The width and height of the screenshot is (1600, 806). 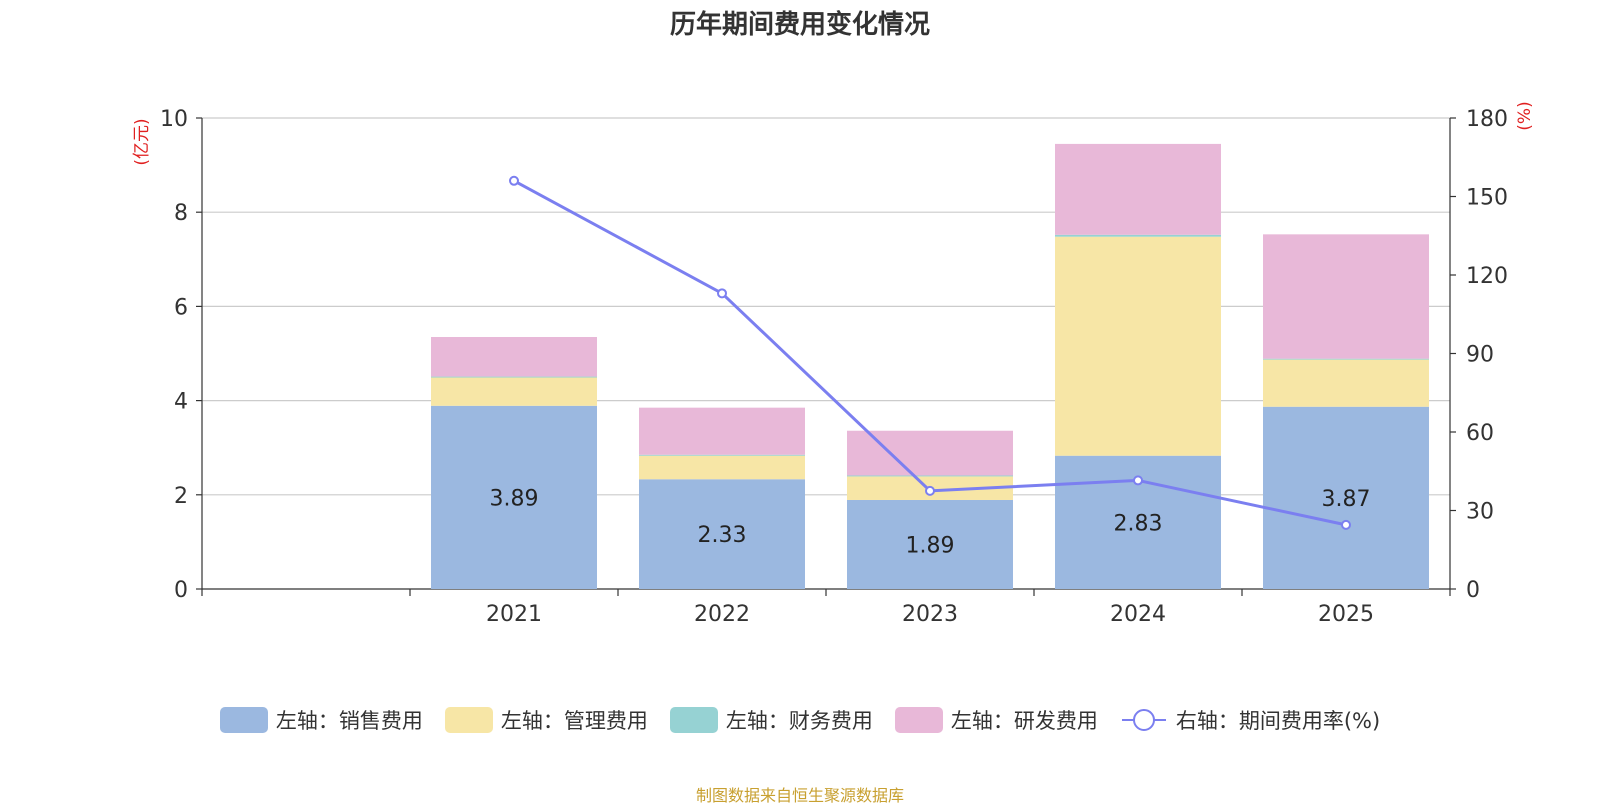 I want to click on legend-item-finance: 左轴：财务费用, so click(x=771, y=720).